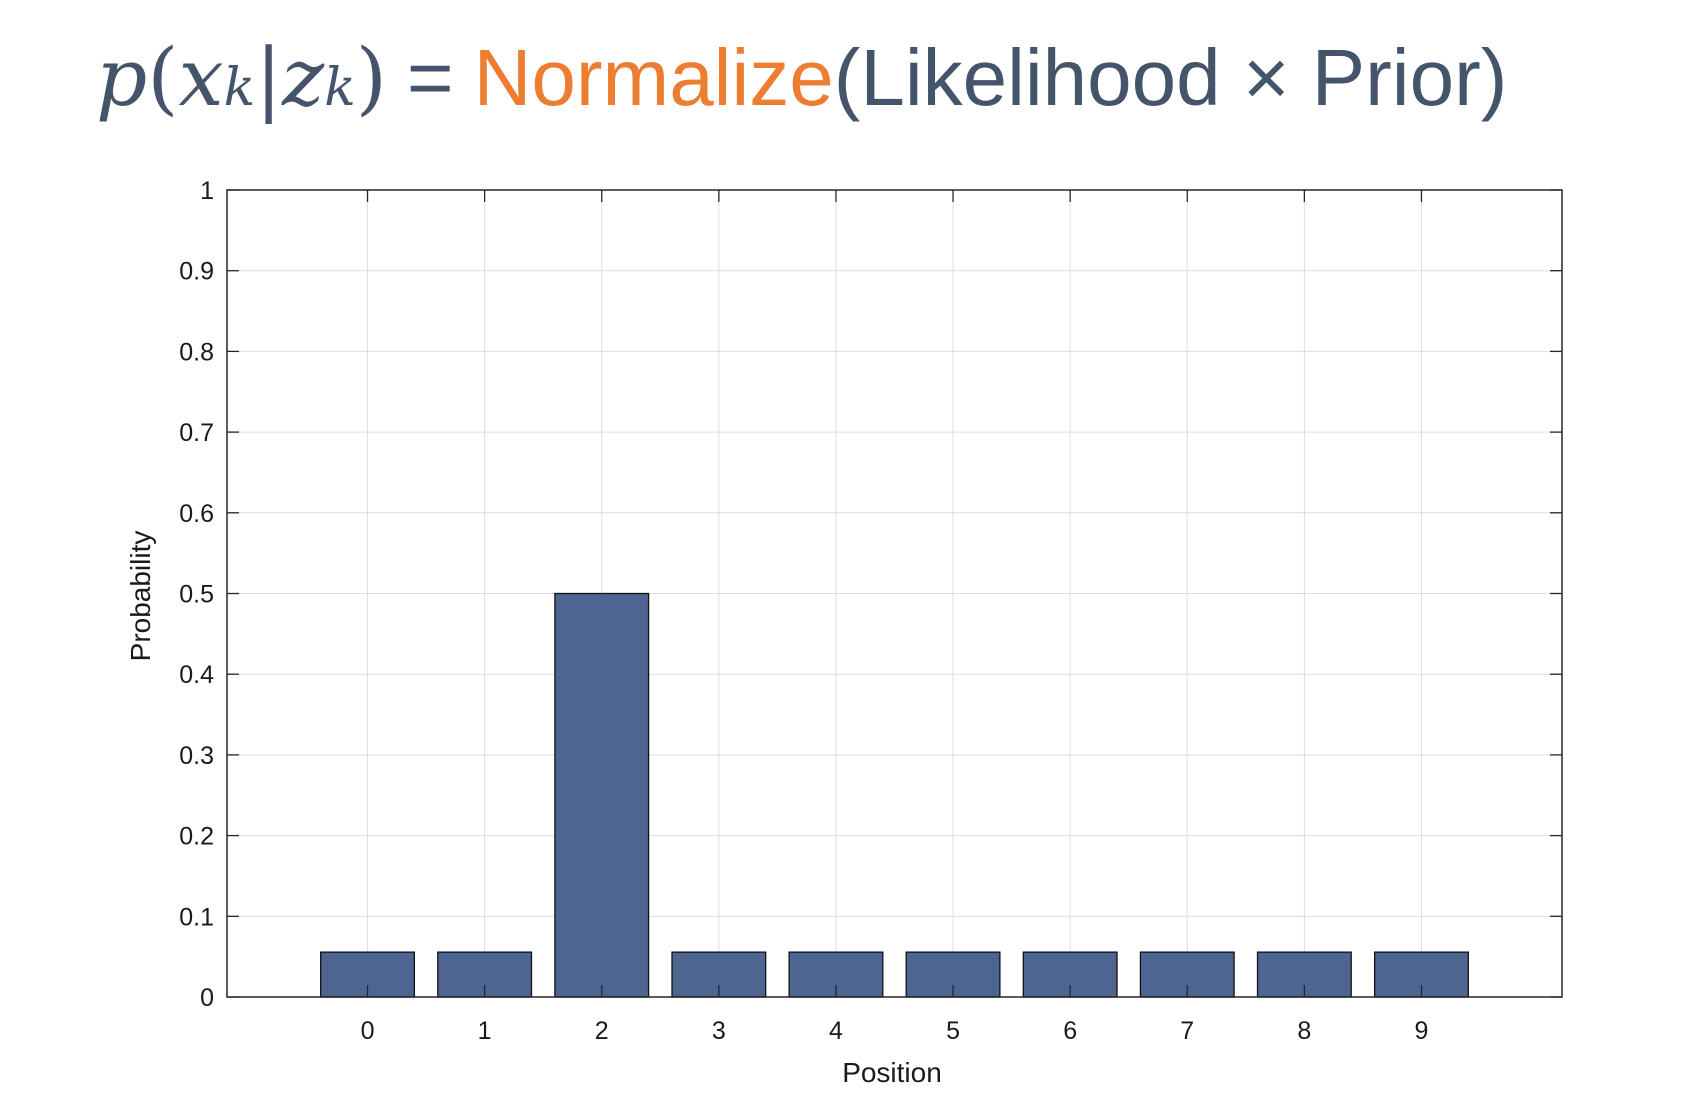  Describe the element at coordinates (303, 77) in the screenshot. I see `eq-z: z` at that location.